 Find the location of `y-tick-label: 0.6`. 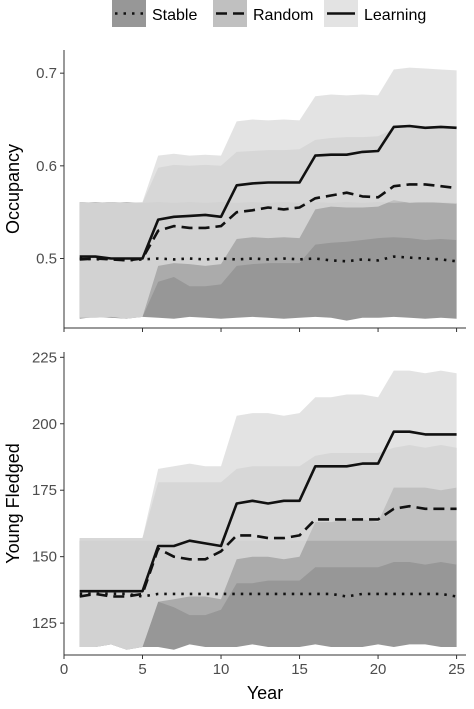

y-tick-label: 0.6 is located at coordinates (46, 166).